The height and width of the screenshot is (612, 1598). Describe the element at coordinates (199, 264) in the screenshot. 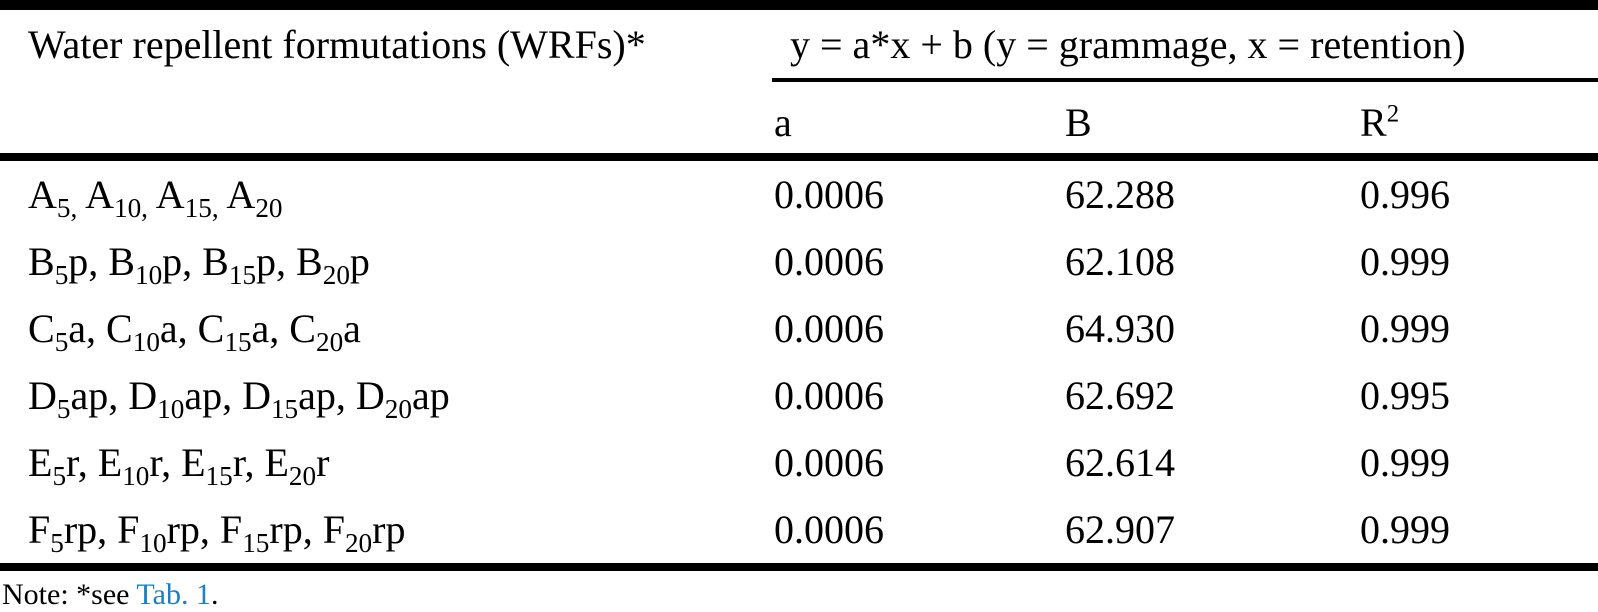

I see `wrf-label-cell: B5p, B10p, B15p, B20p` at that location.